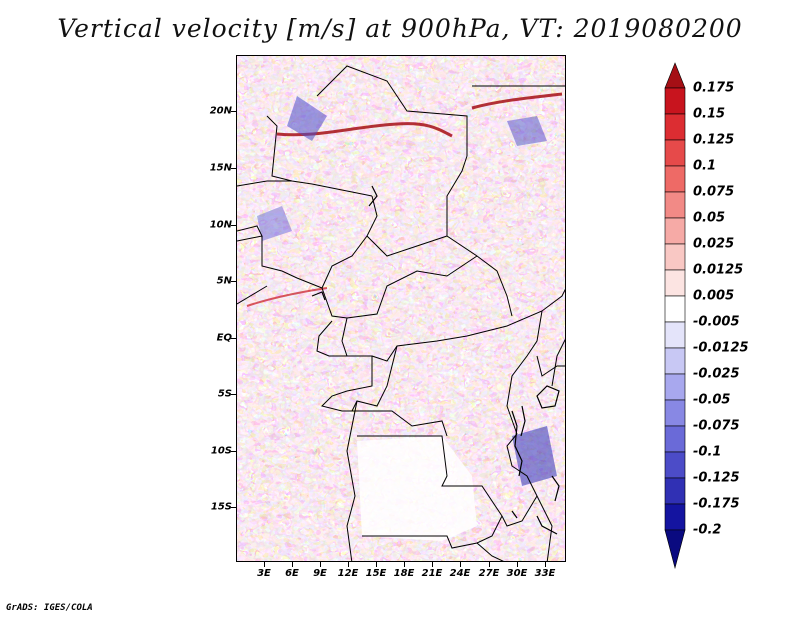 This screenshot has width=800, height=618. Describe the element at coordinates (714, 244) in the screenshot. I see `colorbar-label: 0.025` at that location.